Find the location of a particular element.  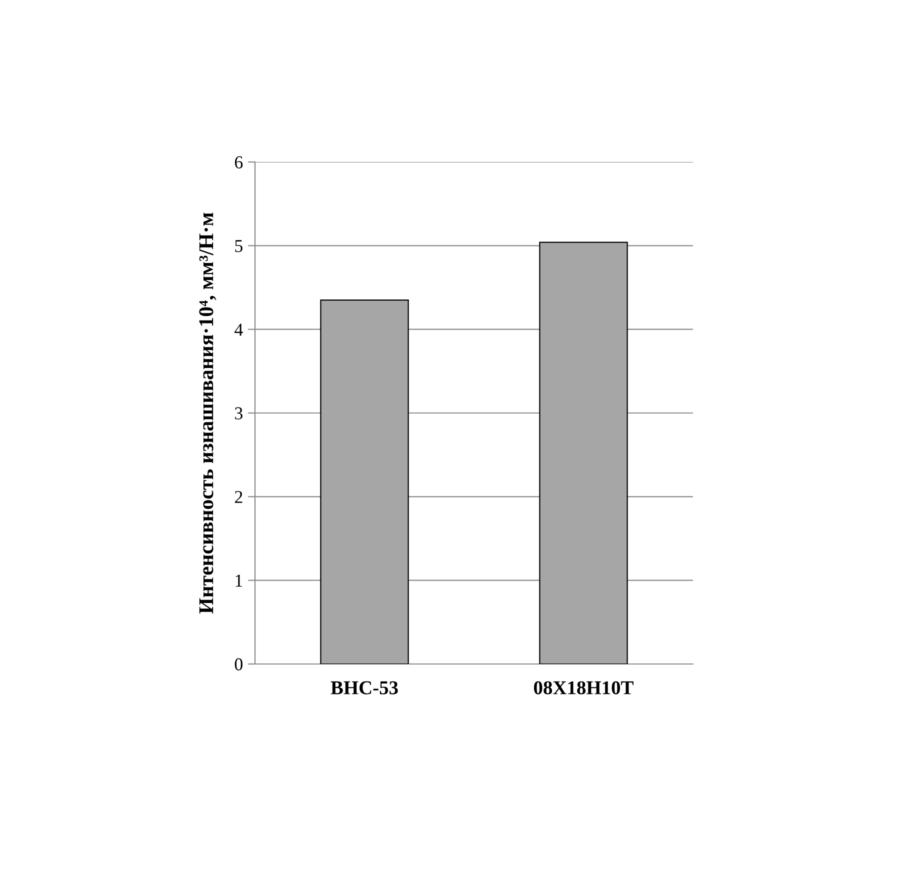

y-tick-label: 6 is located at coordinates (238, 162).